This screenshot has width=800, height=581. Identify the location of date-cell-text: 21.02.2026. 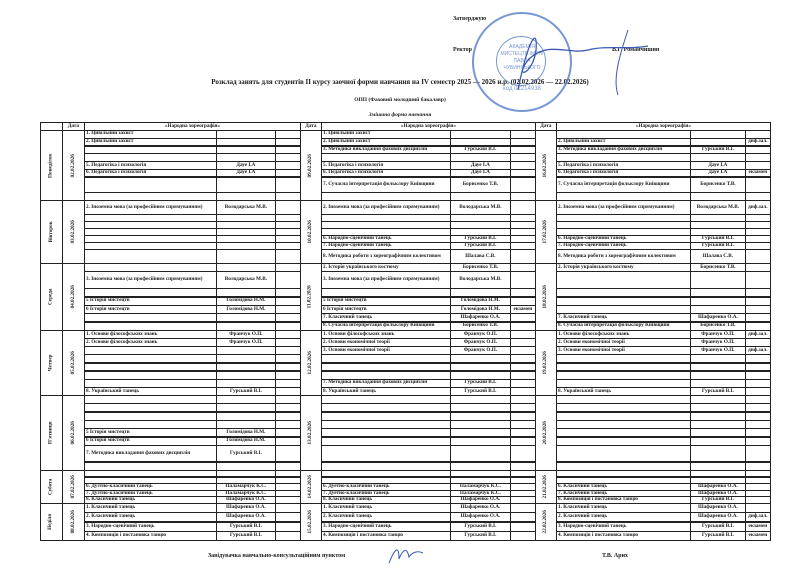
(545, 487).